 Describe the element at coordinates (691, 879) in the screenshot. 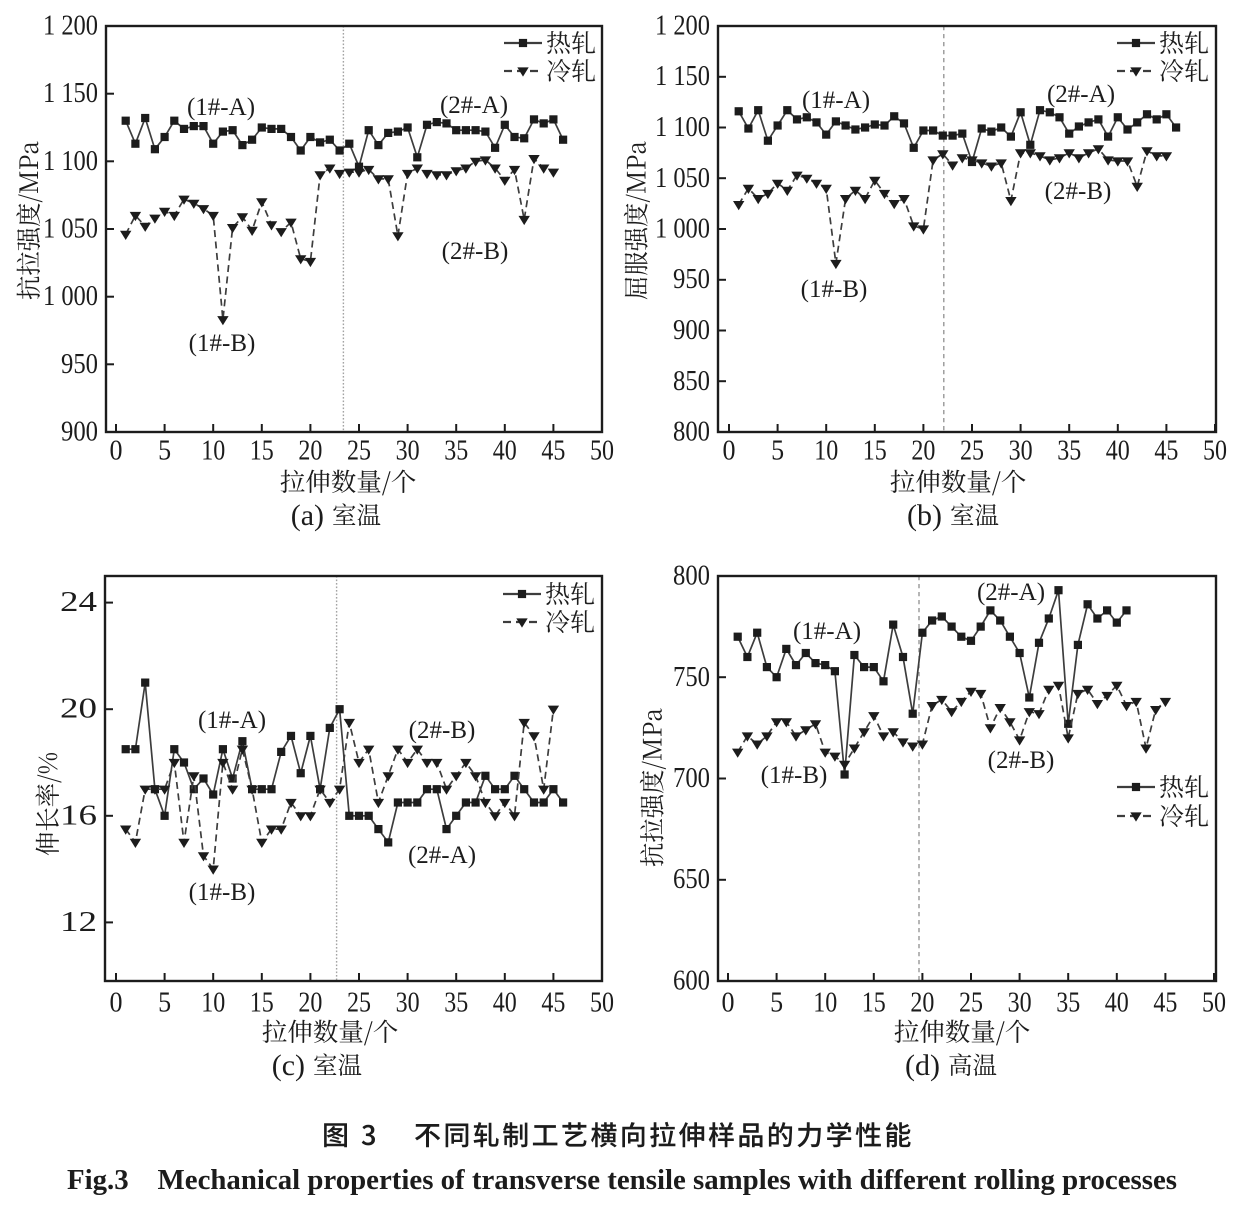

I see `svg-text: 650` at that location.